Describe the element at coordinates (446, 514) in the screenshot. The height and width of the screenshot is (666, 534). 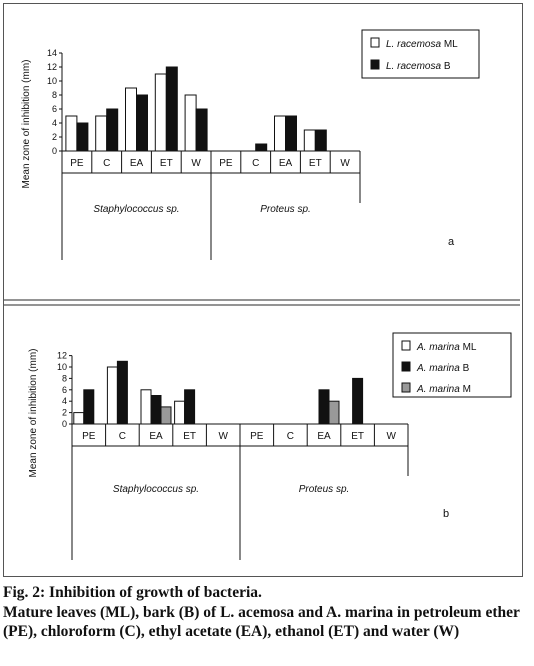
I see `panel-label: b` at that location.